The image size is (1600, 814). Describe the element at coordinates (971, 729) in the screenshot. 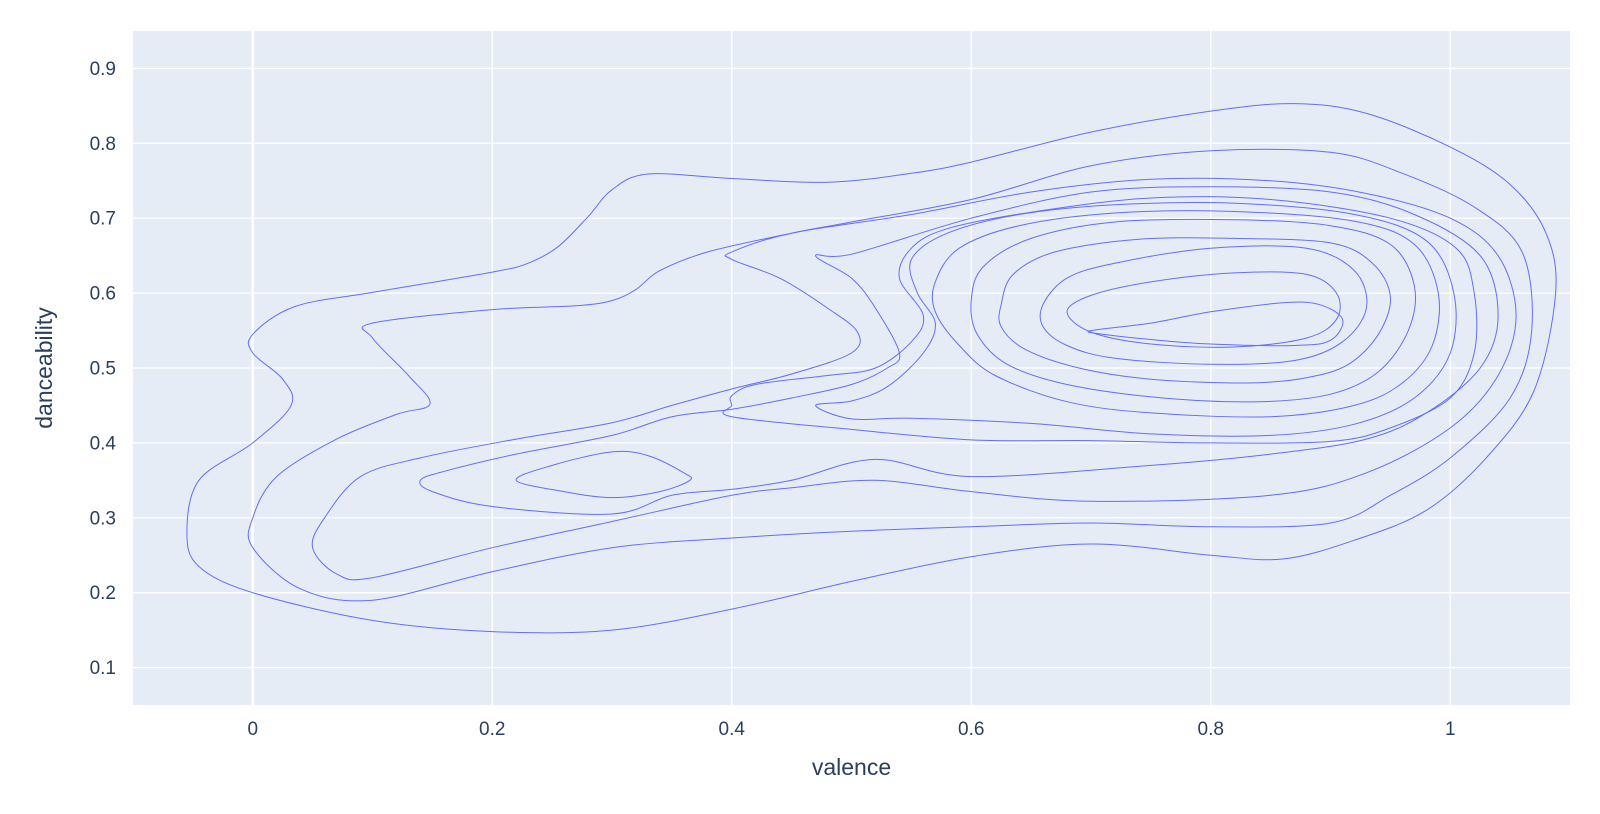

I see `x-tick-label: 0.6` at that location.